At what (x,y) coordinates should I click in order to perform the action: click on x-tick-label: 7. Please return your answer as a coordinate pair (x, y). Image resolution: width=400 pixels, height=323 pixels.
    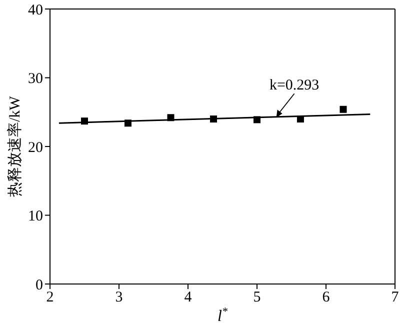
    Looking at the image, I should click on (395, 298).